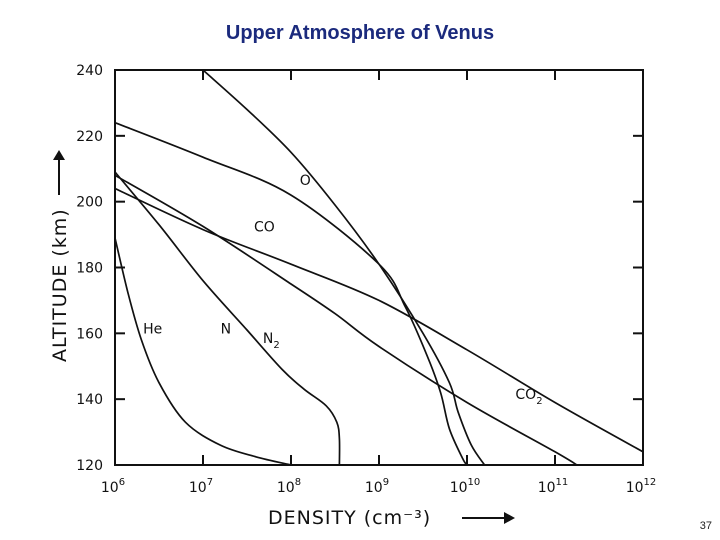  I want to click on curve-label-co2: CO2, so click(528, 397).